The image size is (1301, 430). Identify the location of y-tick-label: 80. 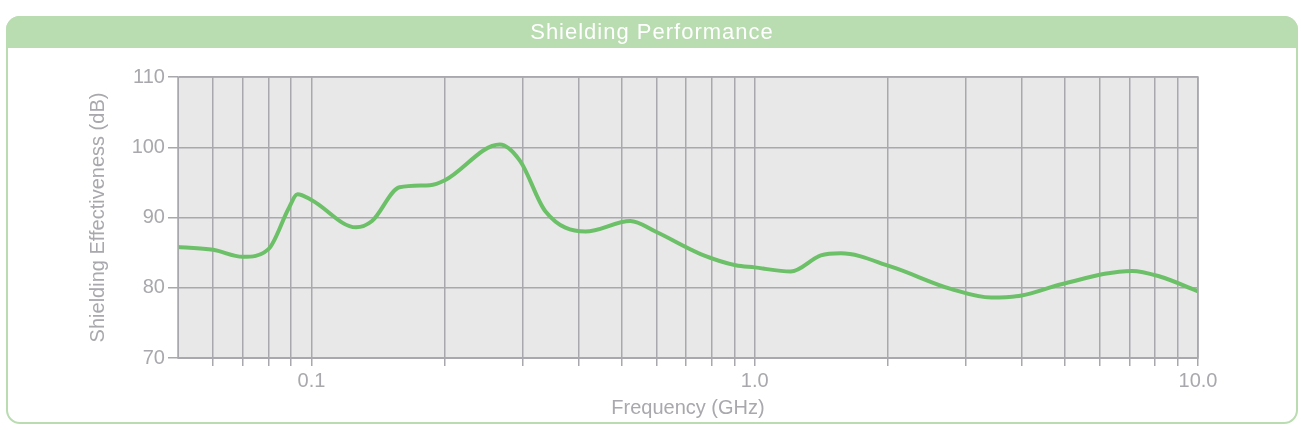
(153, 286).